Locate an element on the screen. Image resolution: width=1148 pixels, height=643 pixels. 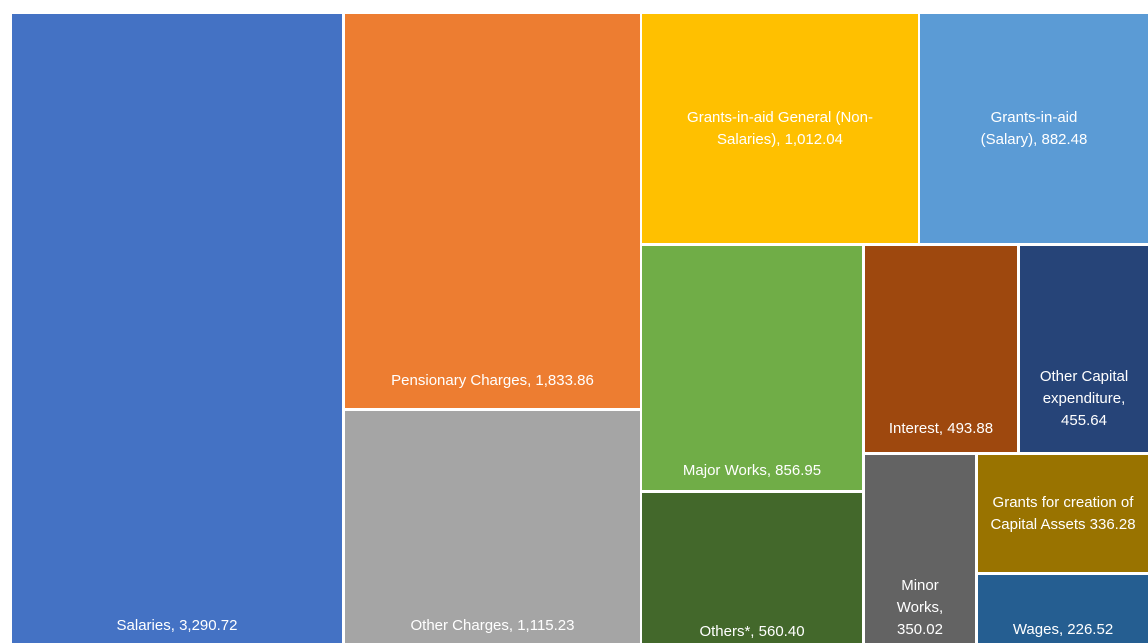
tile-label: Interest, 493.88 is located at coordinates (941, 349).